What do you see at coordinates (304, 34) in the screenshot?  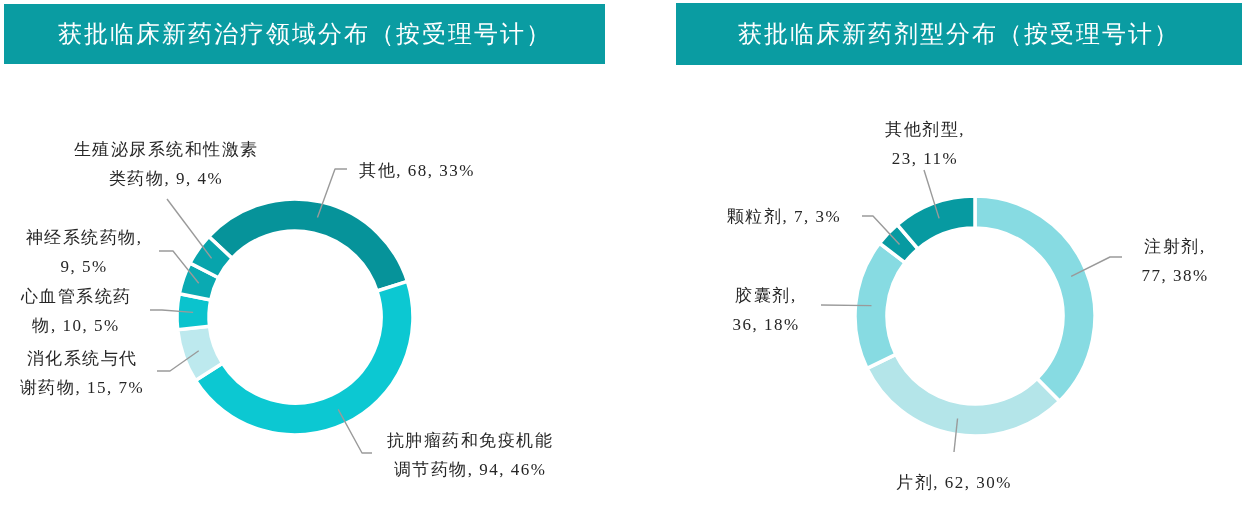 I see `title: 获批临床新药治疗领域分布（按受理号计）` at bounding box center [304, 34].